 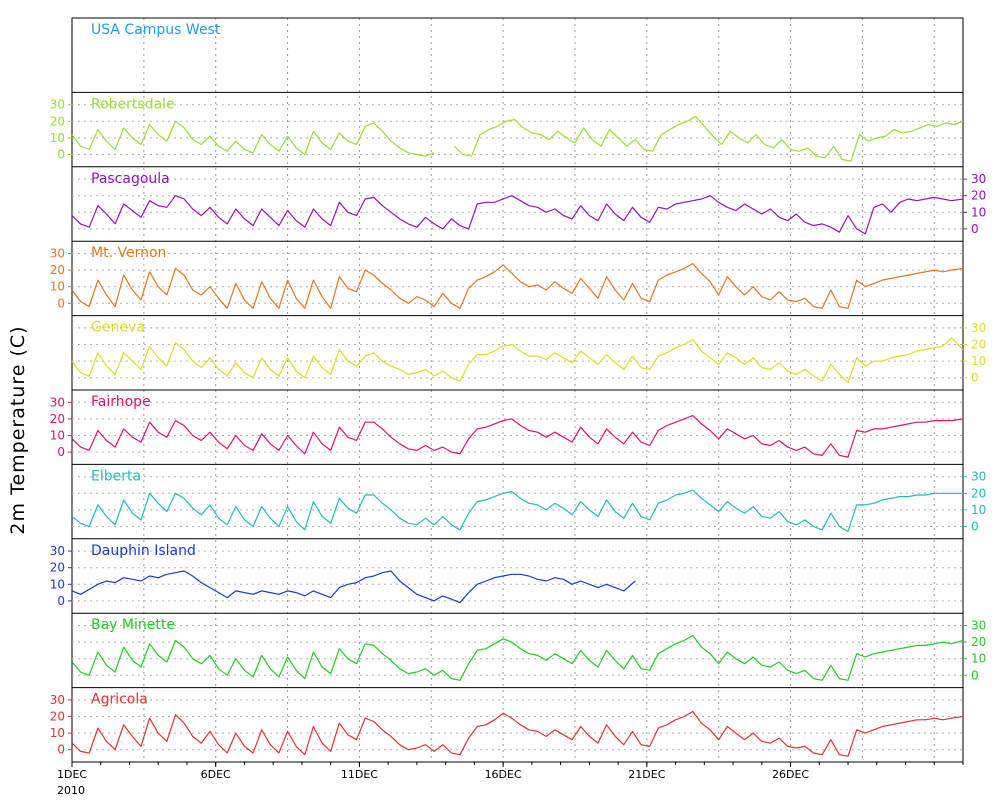 I want to click on series-line-geneva, so click(x=517, y=360).